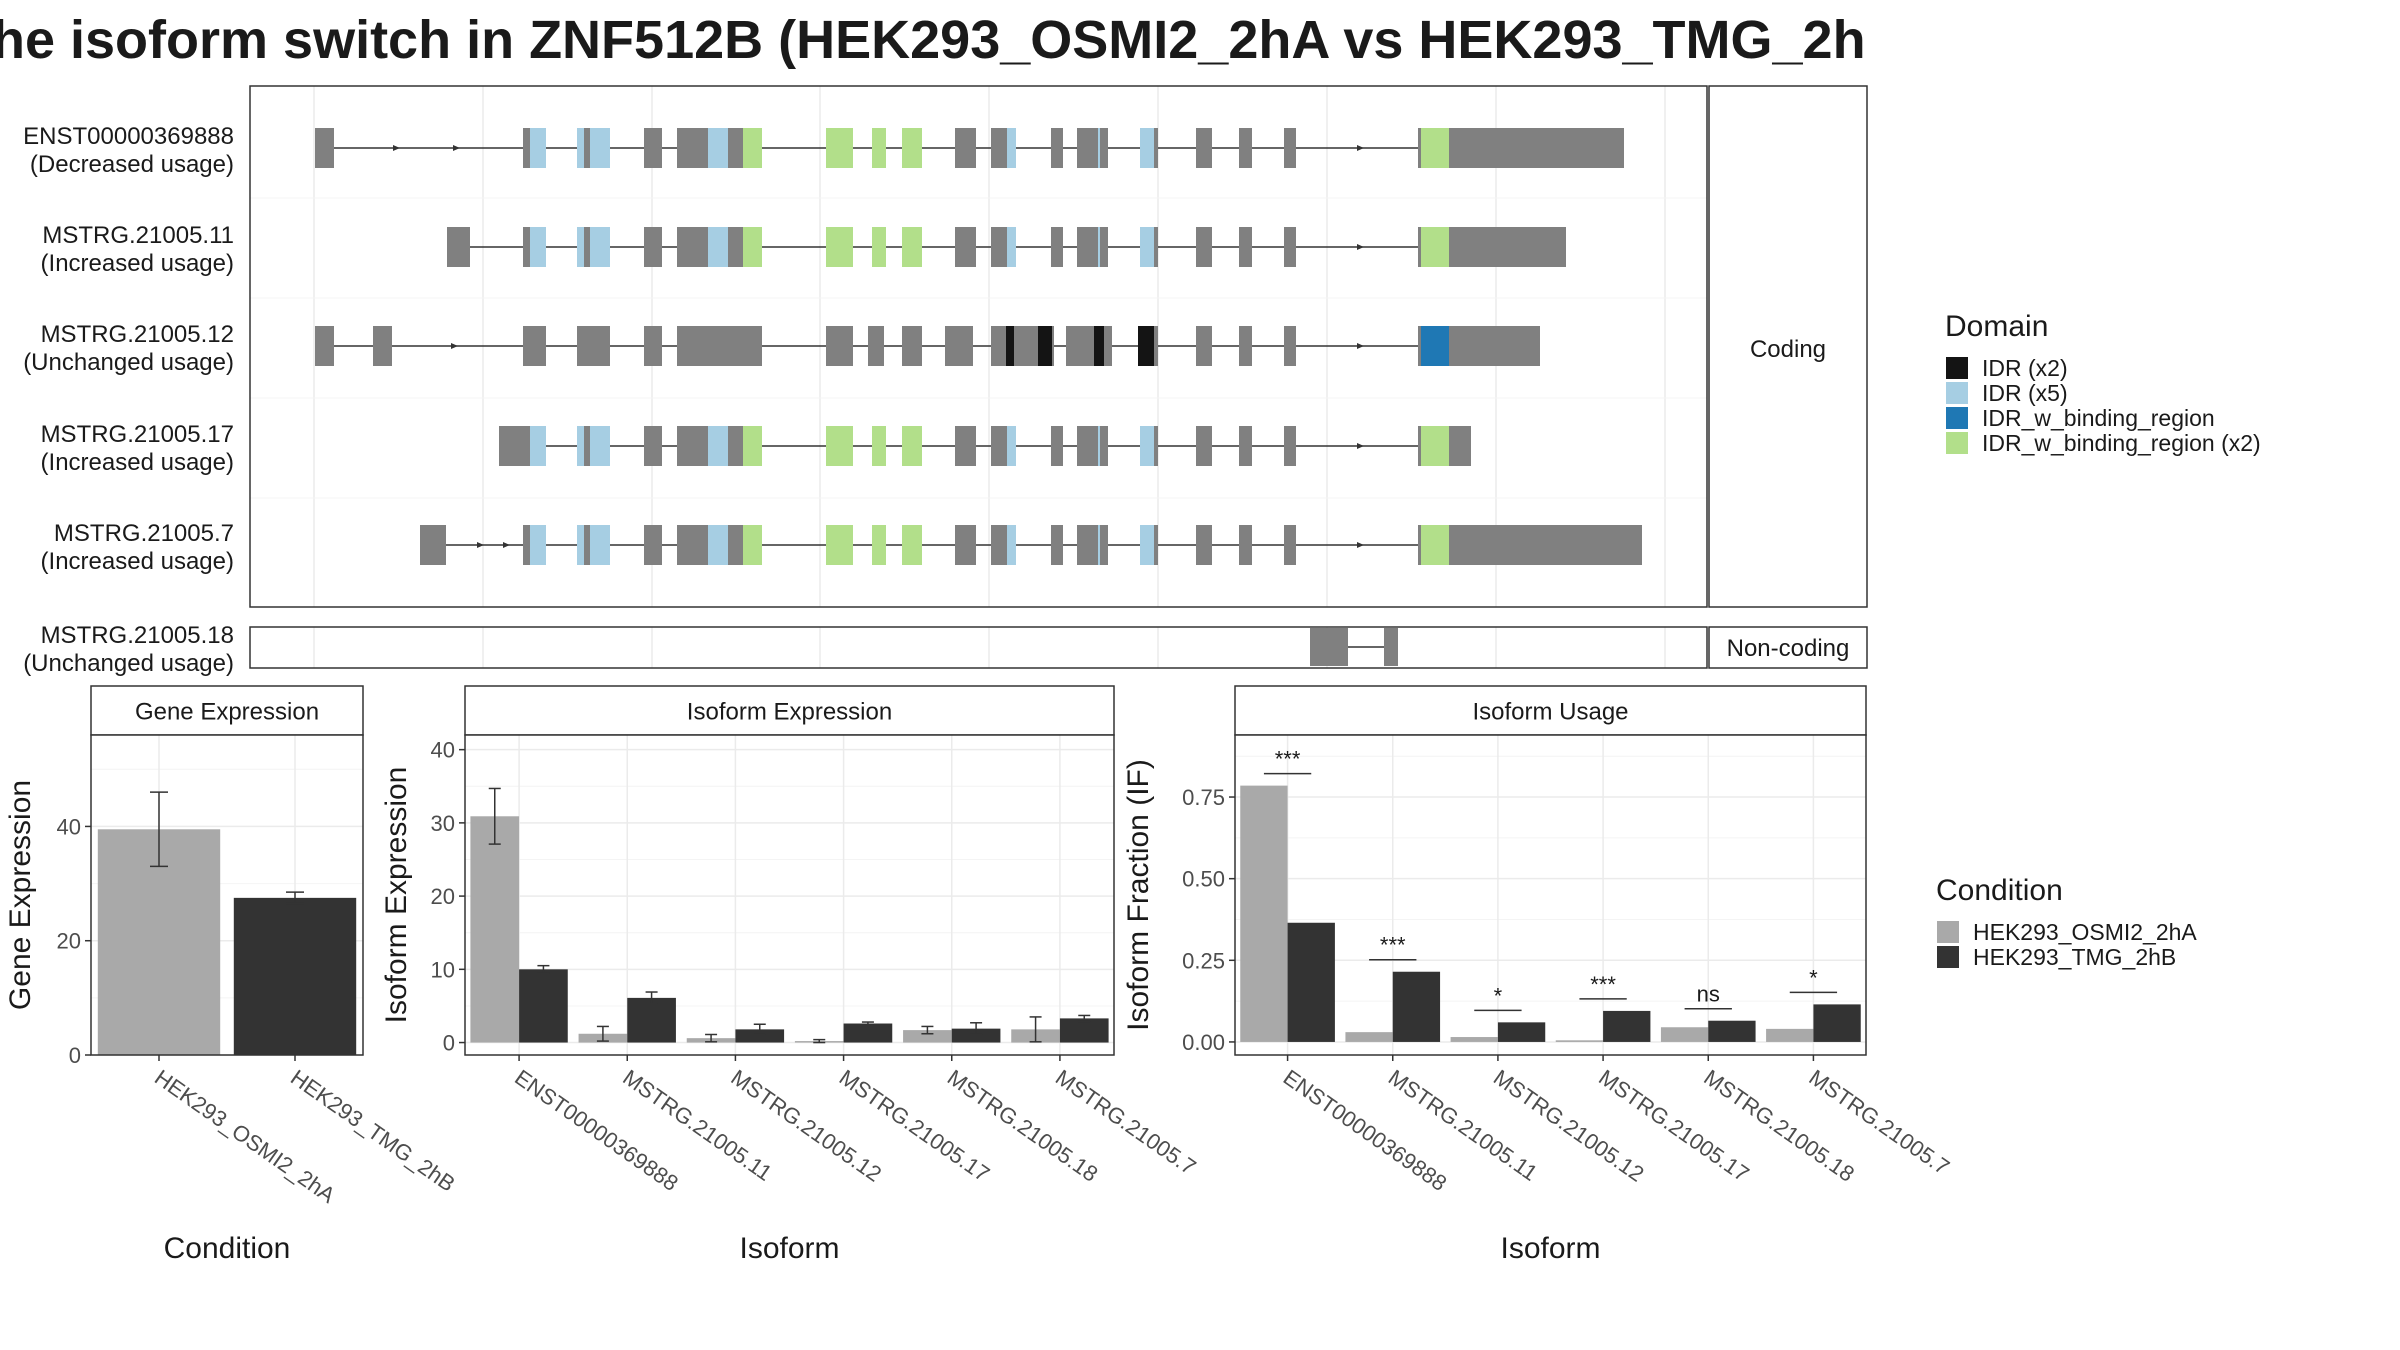  Describe the element at coordinates (789, 895) in the screenshot. I see `plot-frame` at that location.